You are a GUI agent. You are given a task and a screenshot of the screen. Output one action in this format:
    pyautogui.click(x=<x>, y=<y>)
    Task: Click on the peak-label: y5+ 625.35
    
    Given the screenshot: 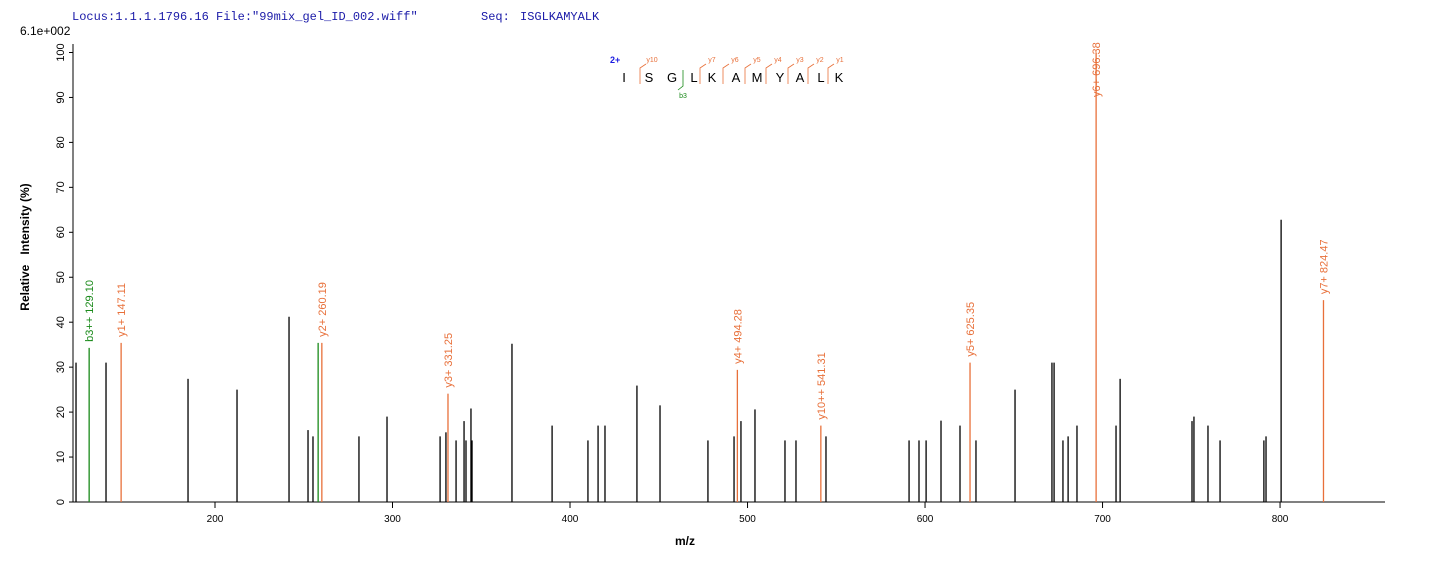 What is the action you would take?
    pyautogui.click(x=971, y=329)
    